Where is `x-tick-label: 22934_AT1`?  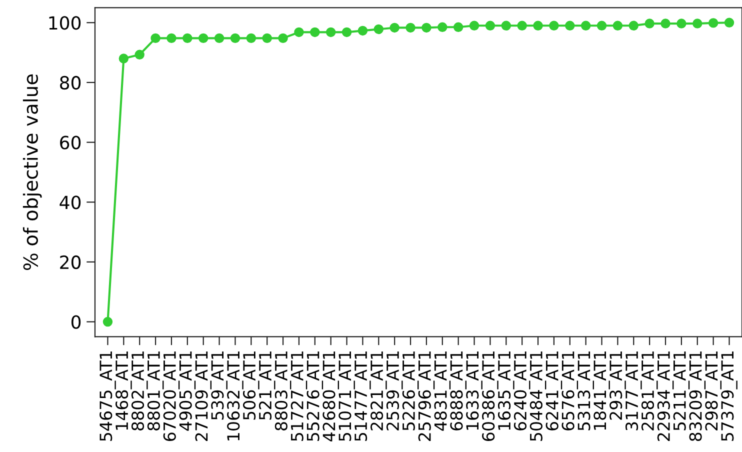 x-tick-label: 22934_AT1 is located at coordinates (665, 396).